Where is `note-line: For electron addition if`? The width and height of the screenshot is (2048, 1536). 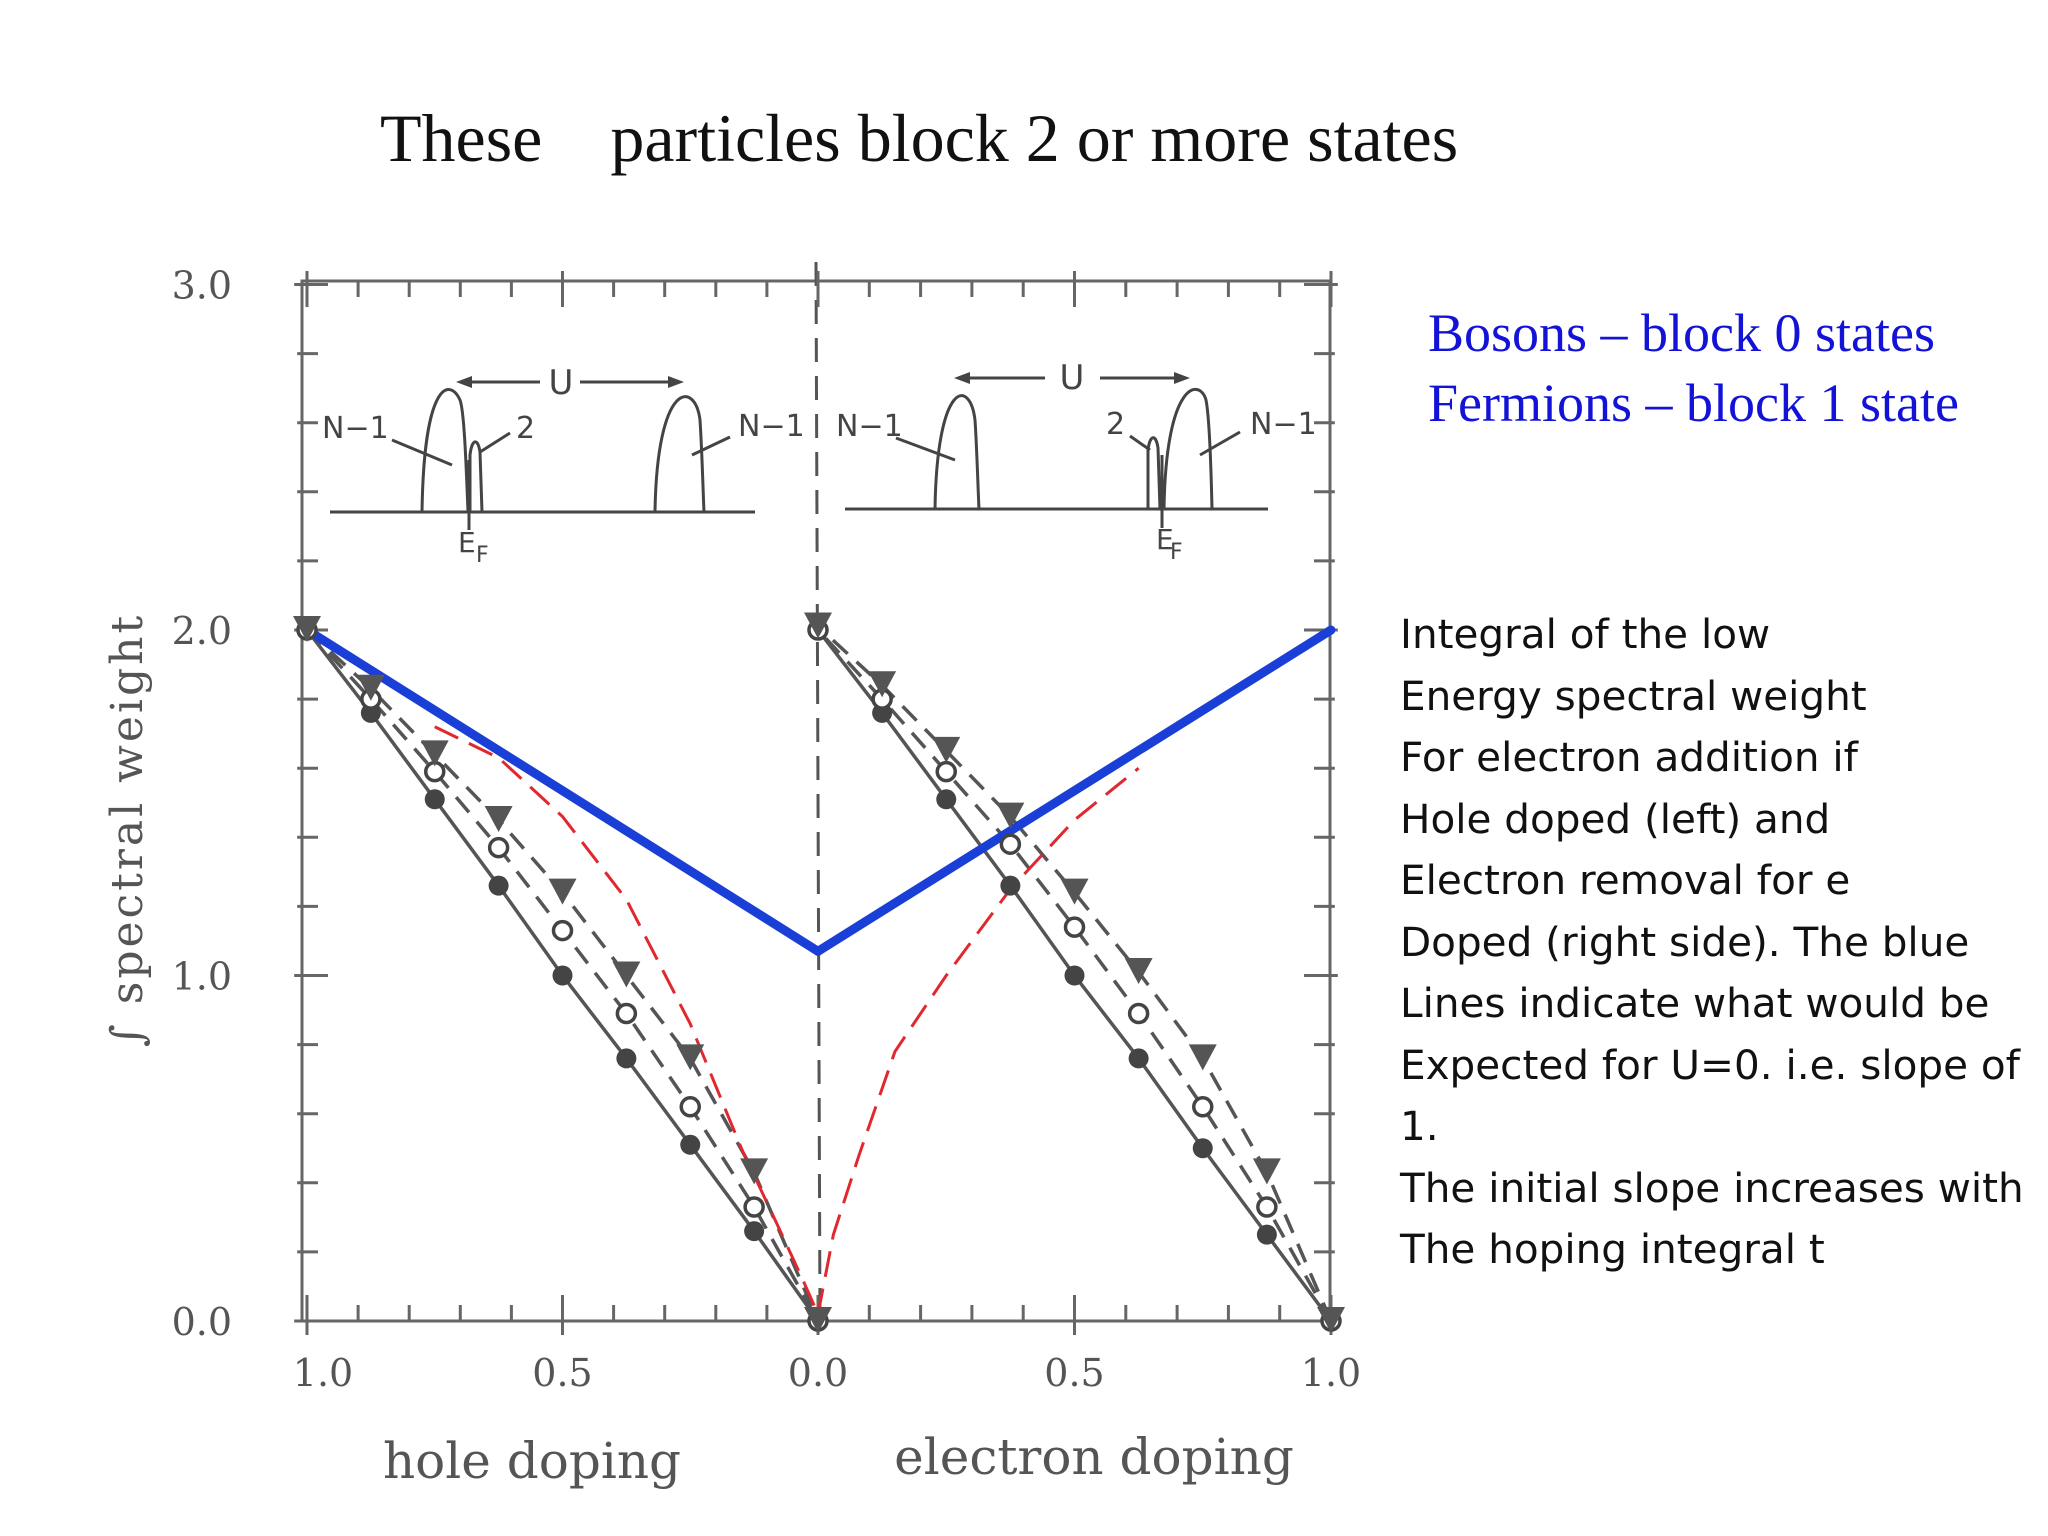 note-line: For electron addition if is located at coordinates (1629, 757).